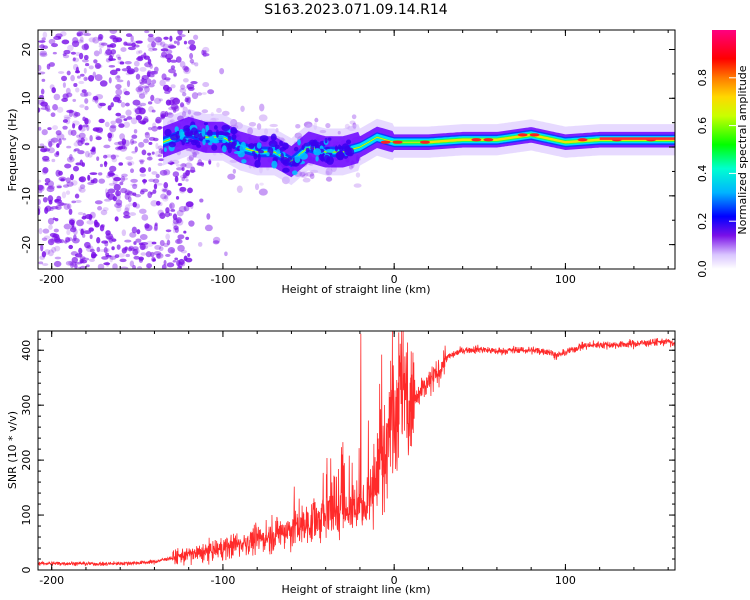  What do you see at coordinates (565, 279) in the screenshot?
I see `spectrogram-x-tick-label: 100` at bounding box center [565, 279].